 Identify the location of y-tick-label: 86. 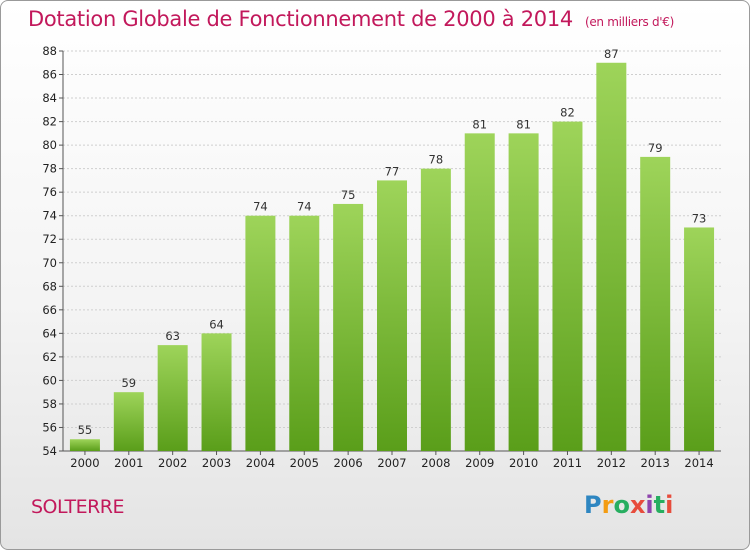
(49, 75).